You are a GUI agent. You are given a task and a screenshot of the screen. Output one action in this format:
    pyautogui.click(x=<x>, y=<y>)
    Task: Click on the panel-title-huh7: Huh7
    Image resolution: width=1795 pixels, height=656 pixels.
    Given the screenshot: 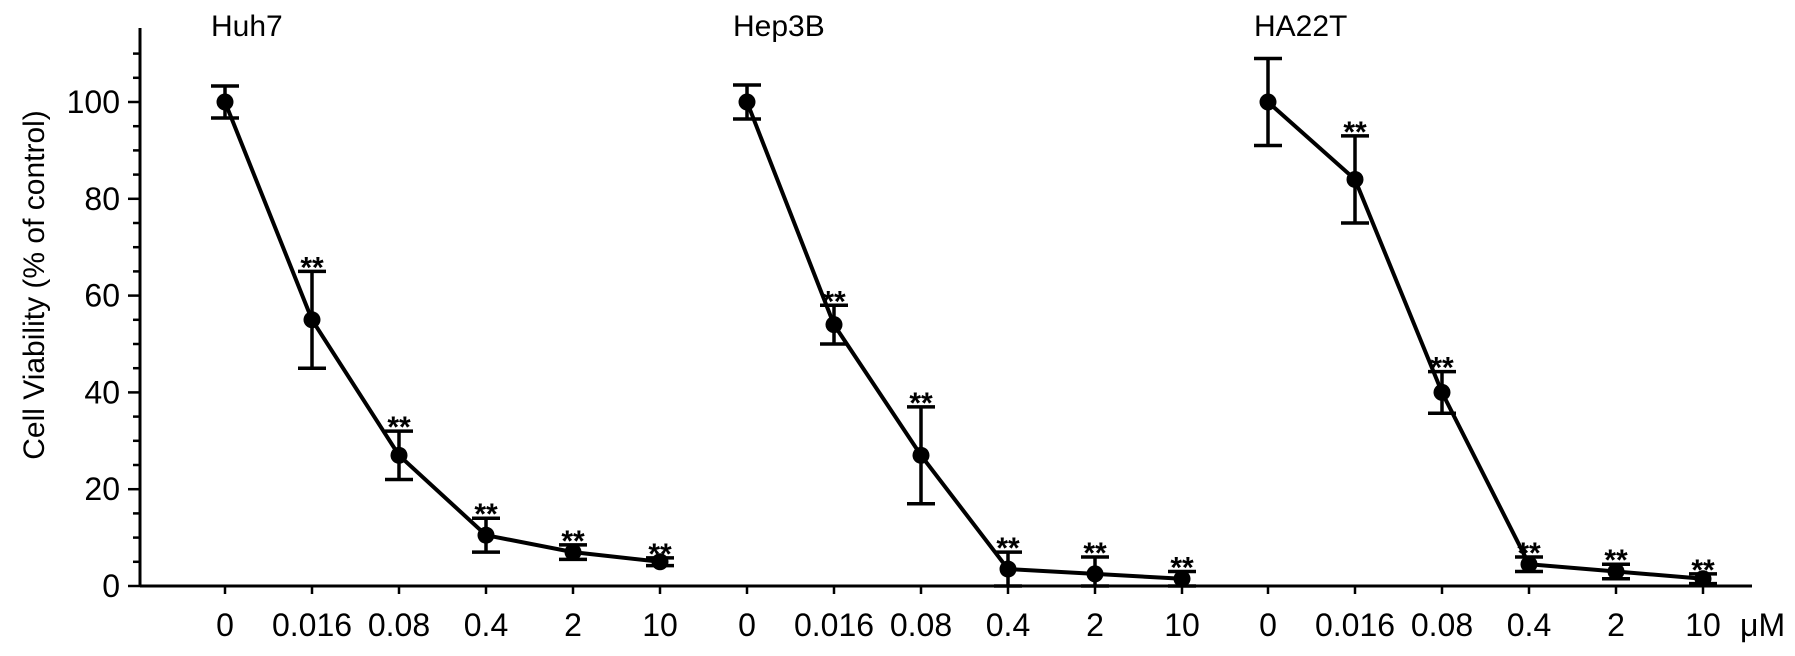 What is the action you would take?
    pyautogui.click(x=247, y=26)
    